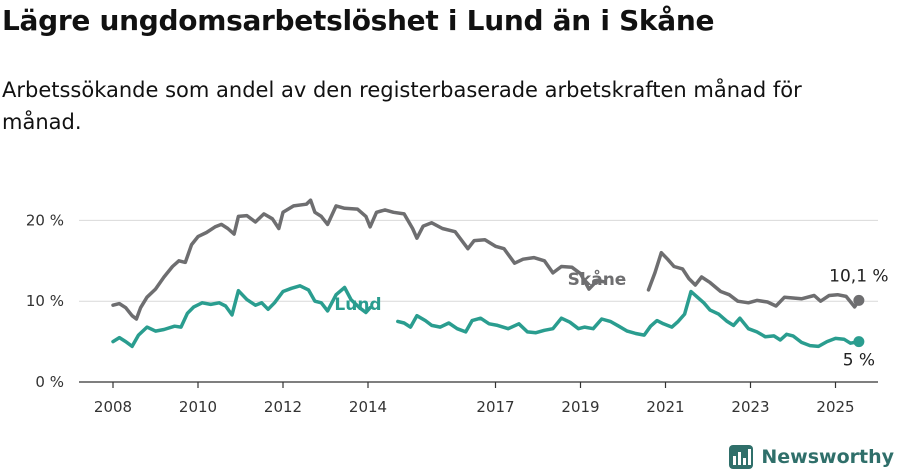 Image resolution: width=900 pixels, height=474 pixels. What do you see at coordinates (283, 407) in the screenshot?
I see `x-tick-label: 2012` at bounding box center [283, 407].